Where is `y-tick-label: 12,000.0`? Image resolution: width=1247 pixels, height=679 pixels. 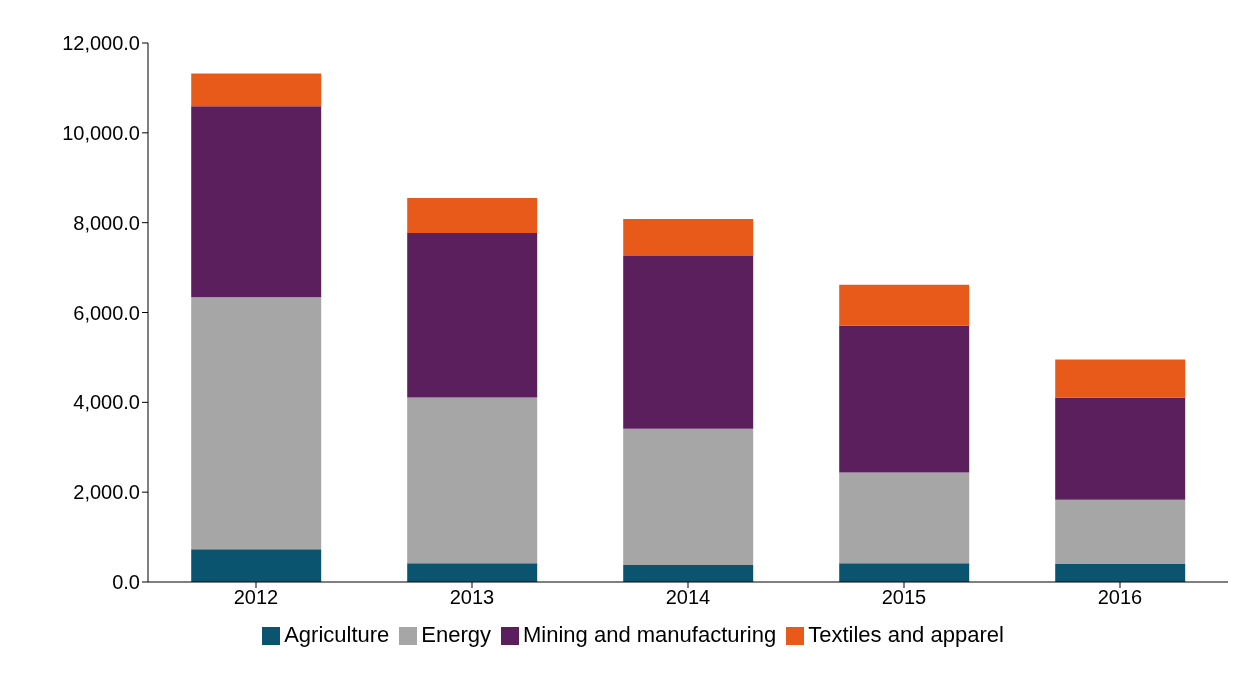 y-tick-label: 12,000.0 is located at coordinates (101, 43).